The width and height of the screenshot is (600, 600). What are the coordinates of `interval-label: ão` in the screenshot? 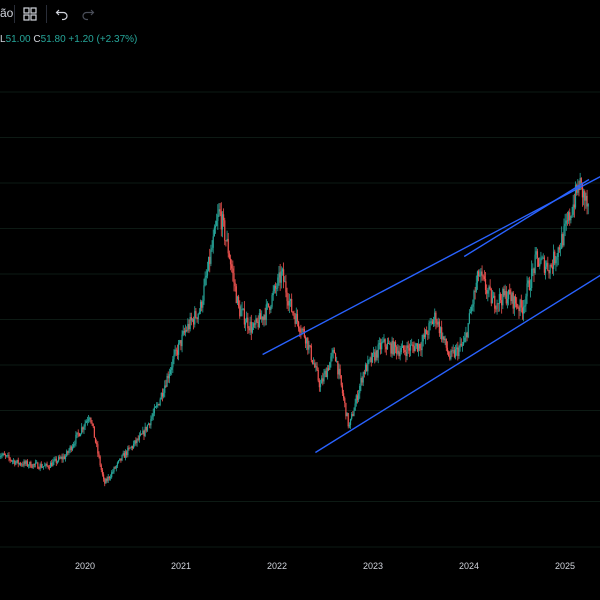 It's located at (7, 13).